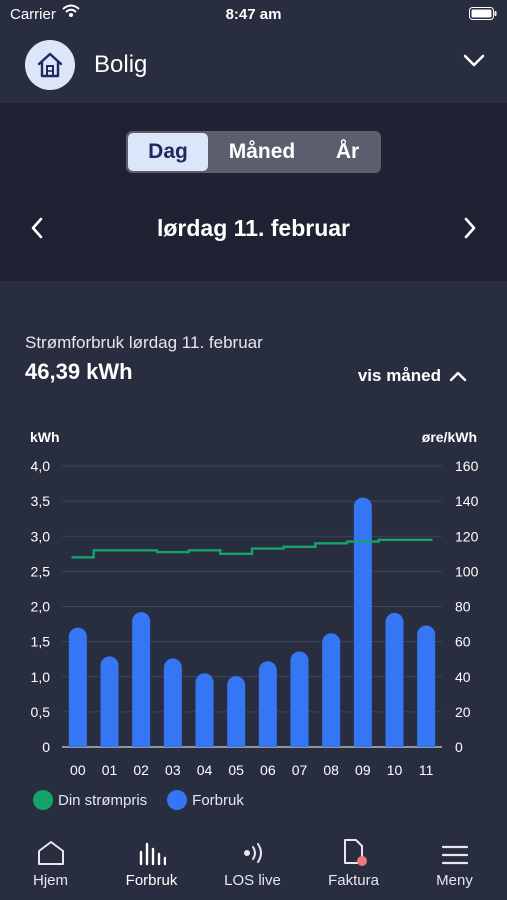 This screenshot has height=900, width=507. I want to click on tab-forbruk: Forbruk, so click(151, 865).